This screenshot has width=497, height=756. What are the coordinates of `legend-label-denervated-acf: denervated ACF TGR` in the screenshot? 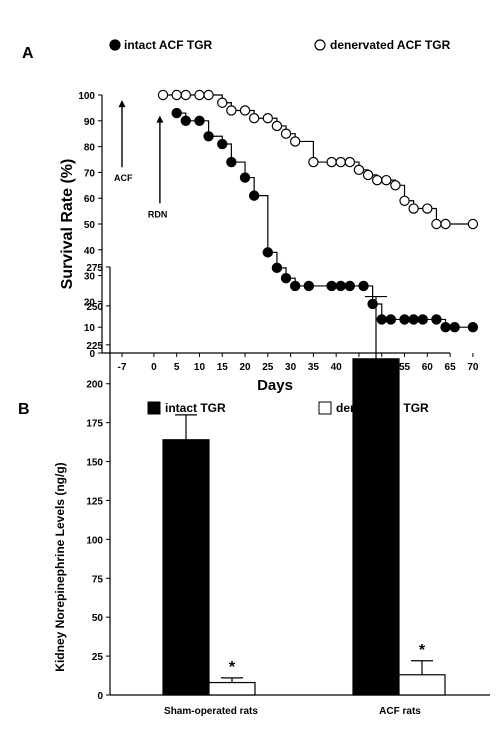 It's located at (390, 45).